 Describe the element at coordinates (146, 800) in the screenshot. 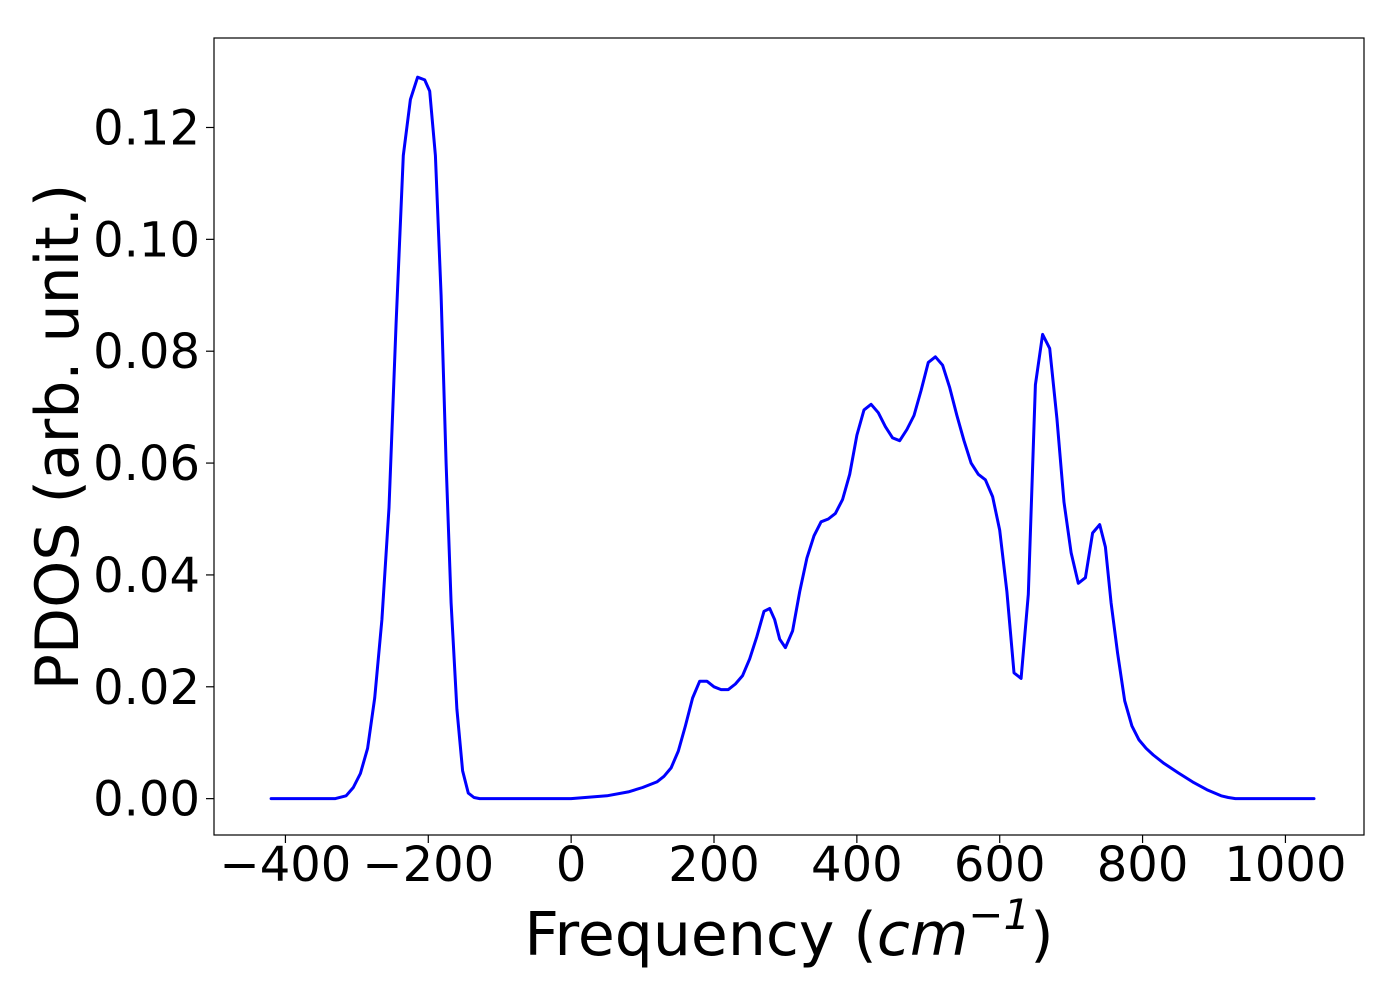

I see `y-tick-label: 0.00` at that location.